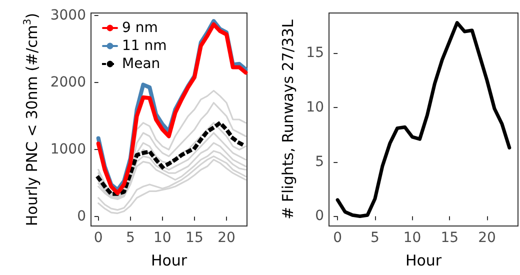  I want to click on y-tick-label: 3000, so click(68, 16).